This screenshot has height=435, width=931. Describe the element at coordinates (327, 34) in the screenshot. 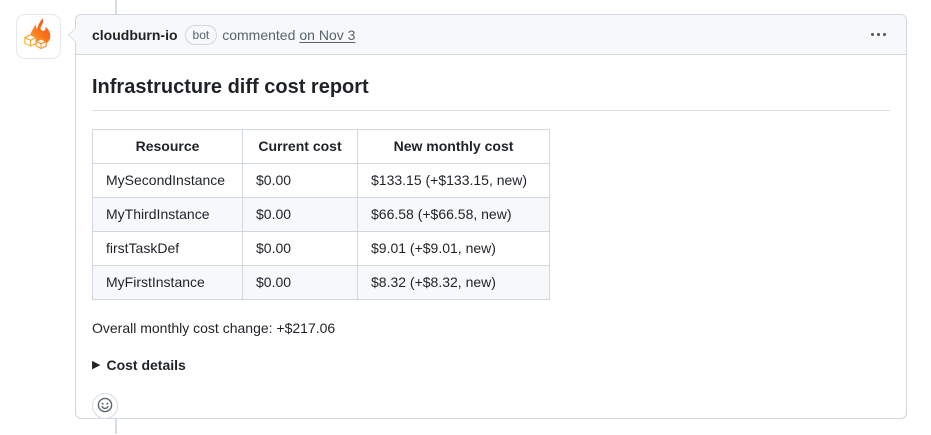

I see `comment-date-link: on Nov 3` at that location.